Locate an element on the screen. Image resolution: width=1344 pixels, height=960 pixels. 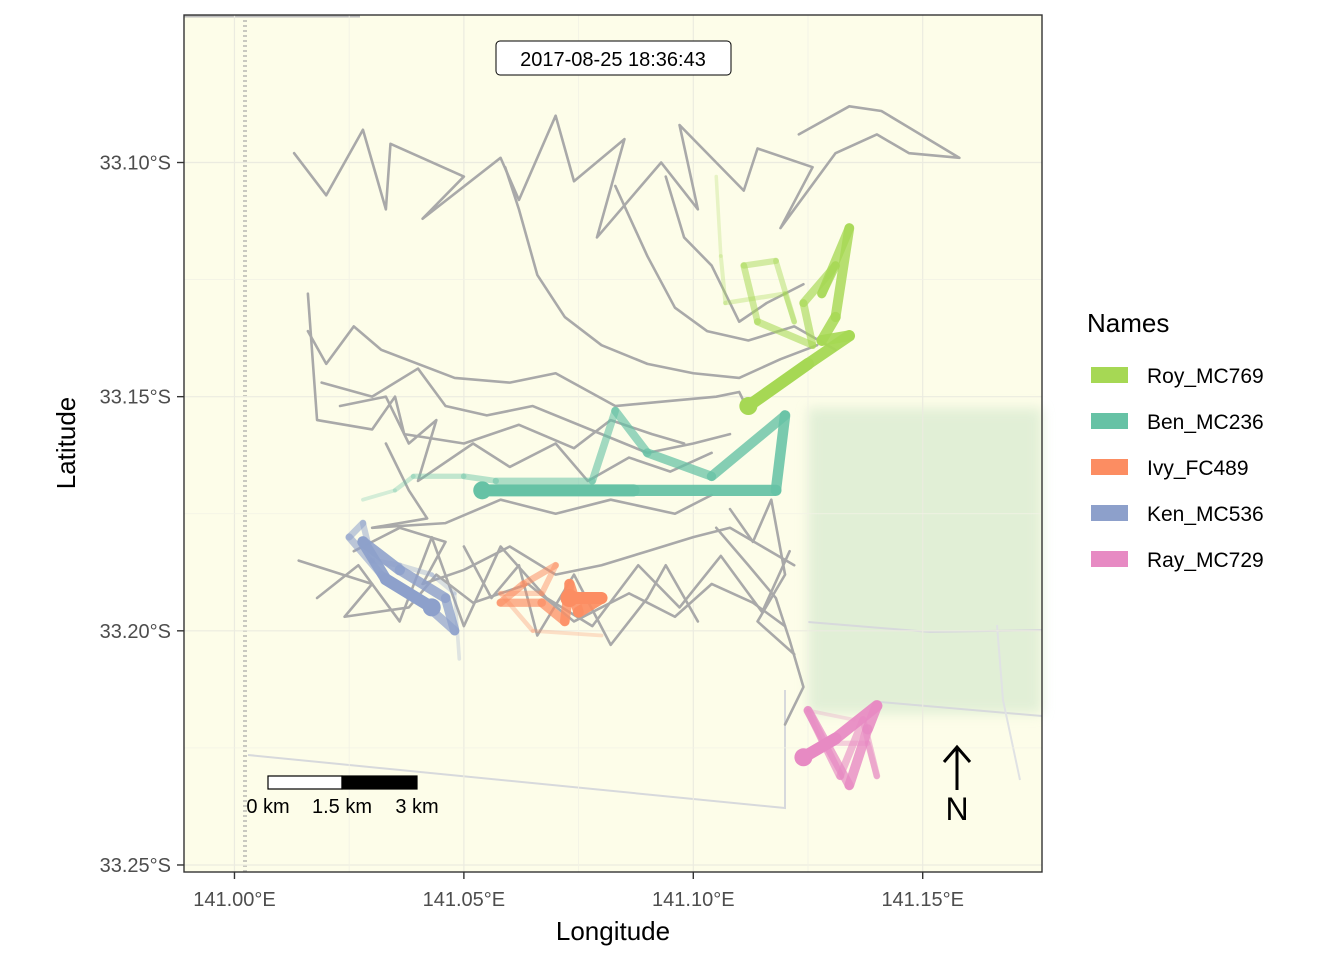
scale-bar: 0 km 1.5 km 3 km is located at coordinates (342, 796).